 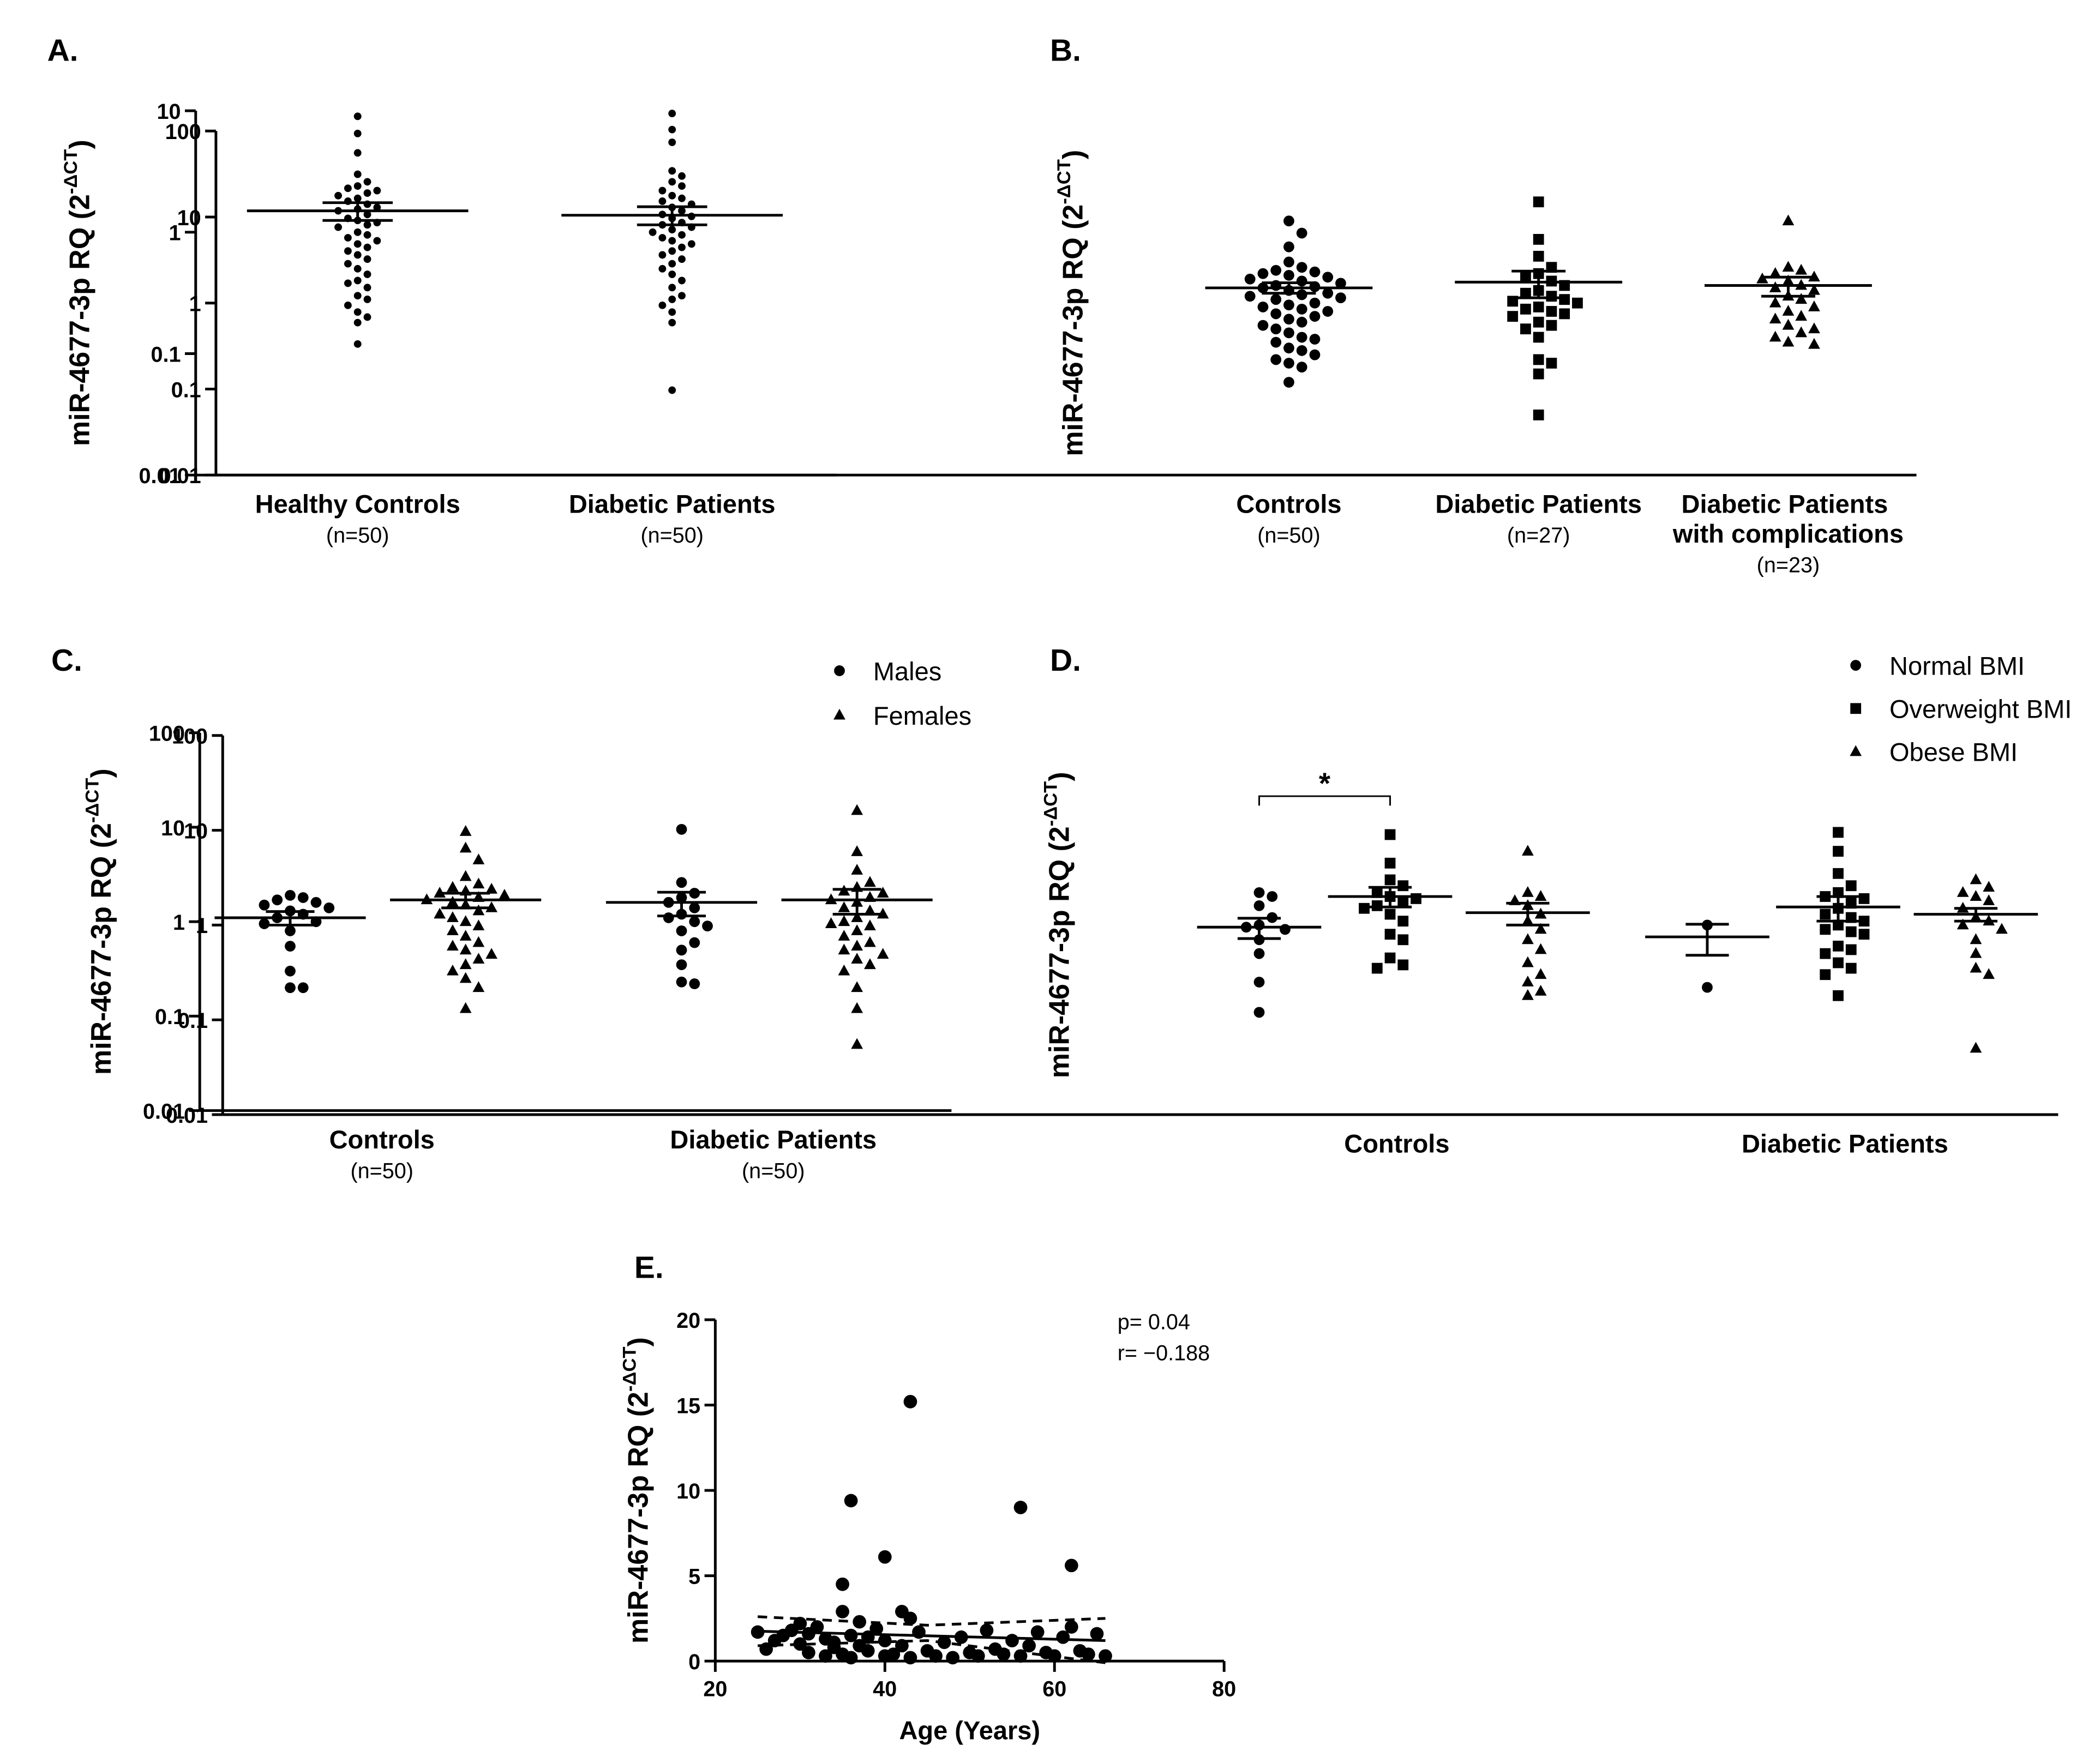 What do you see at coordinates (1224, 1689) in the screenshot?
I see `x-tick-label: 80` at bounding box center [1224, 1689].